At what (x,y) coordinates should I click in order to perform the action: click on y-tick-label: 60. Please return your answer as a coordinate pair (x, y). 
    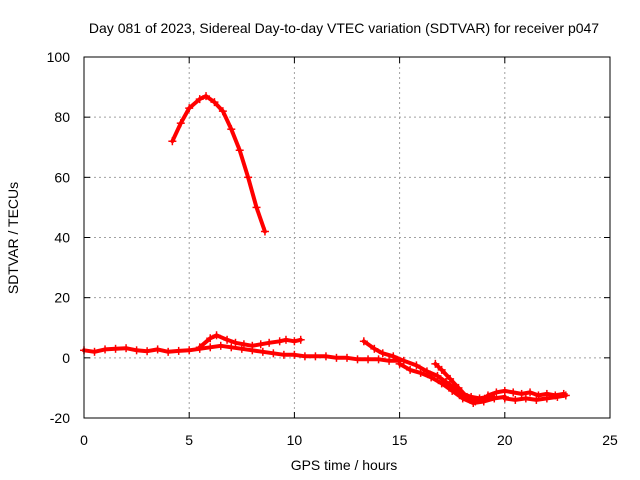
    Looking at the image, I should click on (62, 177).